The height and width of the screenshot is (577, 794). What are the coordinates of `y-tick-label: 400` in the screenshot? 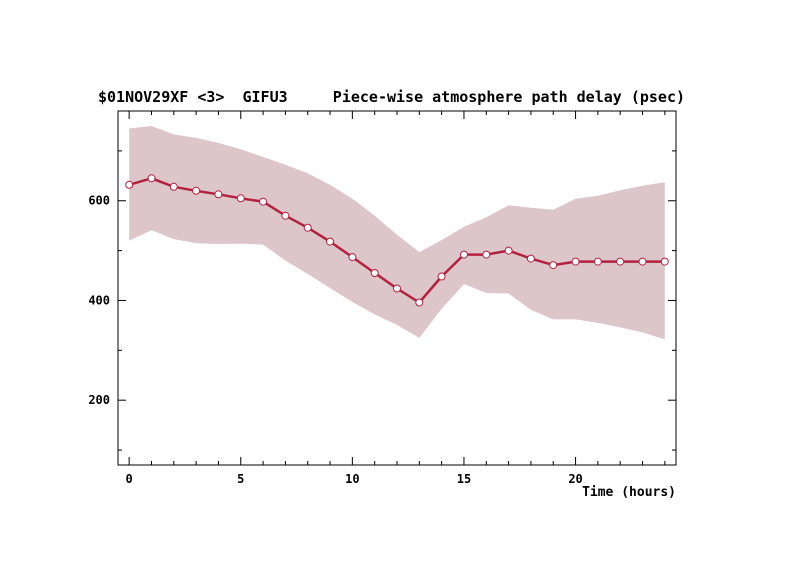 It's located at (99, 300).